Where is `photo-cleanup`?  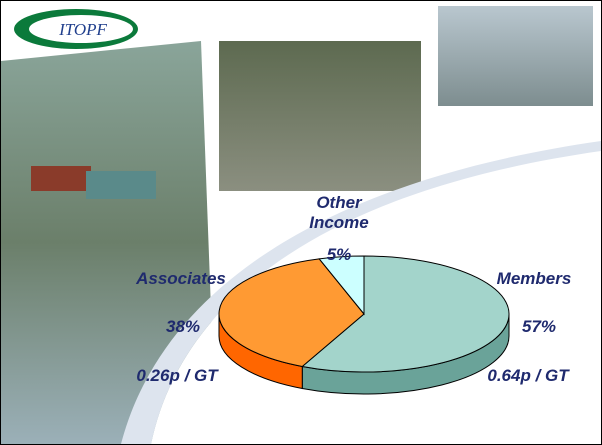 photo-cleanup is located at coordinates (320, 116).